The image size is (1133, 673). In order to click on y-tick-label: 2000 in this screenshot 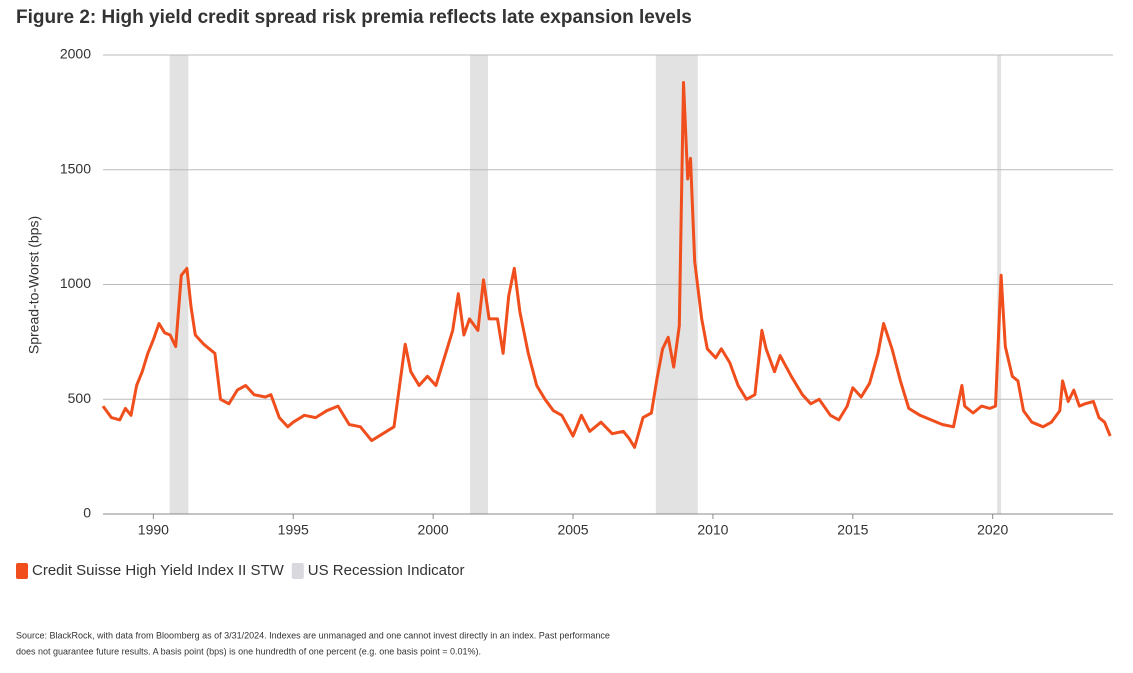, I will do `click(75, 54)`.